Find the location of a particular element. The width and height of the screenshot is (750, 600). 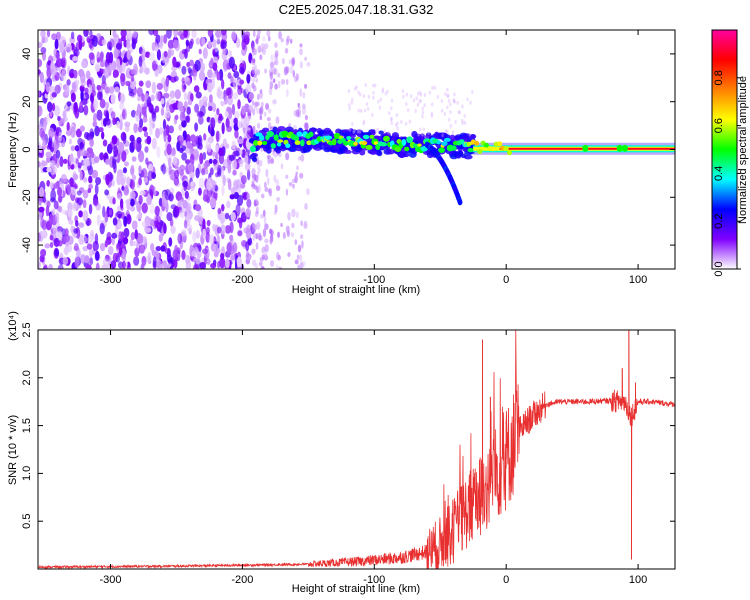

spectrogram-y-axis-title: Frequency (Hz) is located at coordinates (13, 150).